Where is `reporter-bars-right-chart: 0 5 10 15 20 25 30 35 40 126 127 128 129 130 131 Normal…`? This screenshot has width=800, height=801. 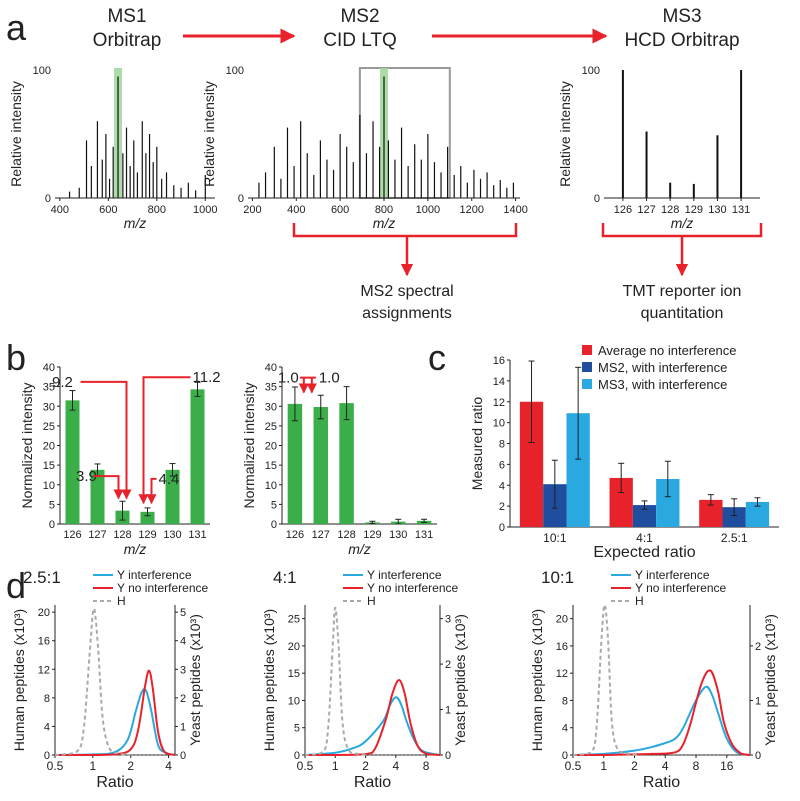
reporter-bars-right-chart: 0 5 10 15 20 25 30 35 40 126 127 128 129 130 131 Normal… is located at coordinates (339, 459).